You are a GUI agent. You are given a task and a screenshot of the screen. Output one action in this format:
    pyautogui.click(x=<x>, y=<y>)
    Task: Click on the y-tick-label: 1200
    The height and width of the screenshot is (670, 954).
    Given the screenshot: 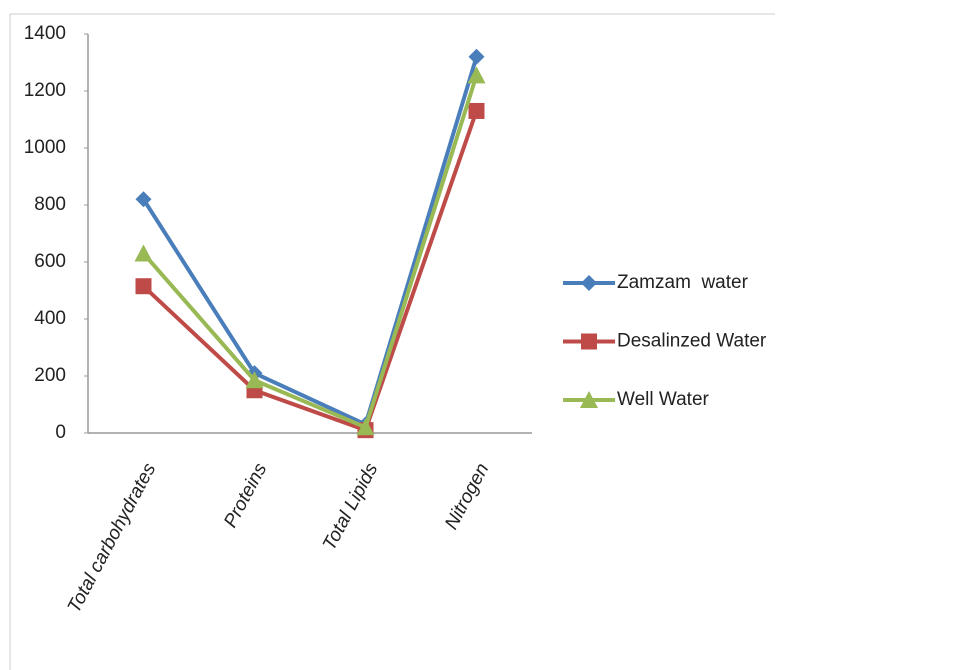 What is the action you would take?
    pyautogui.click(x=45, y=90)
    